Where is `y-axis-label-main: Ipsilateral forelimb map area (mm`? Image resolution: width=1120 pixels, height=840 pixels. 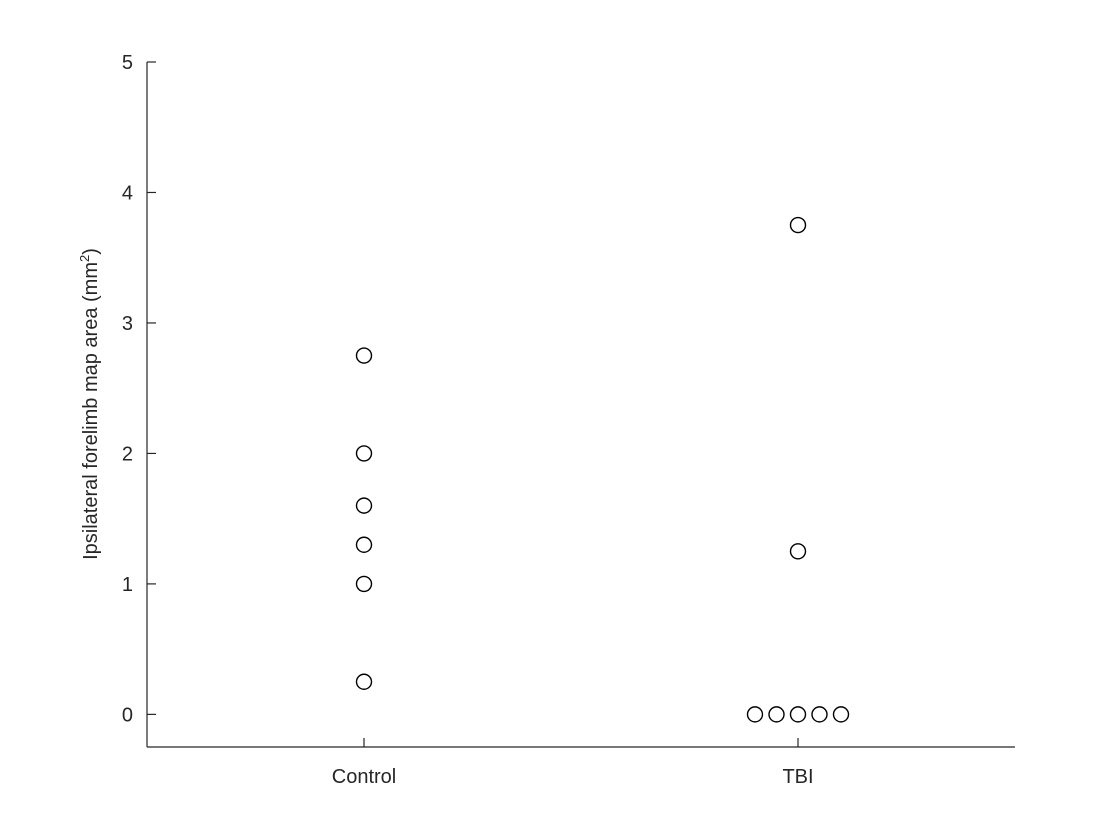
y-axis-label-main: Ipsilateral forelimb map area (mm is located at coordinates (91, 411).